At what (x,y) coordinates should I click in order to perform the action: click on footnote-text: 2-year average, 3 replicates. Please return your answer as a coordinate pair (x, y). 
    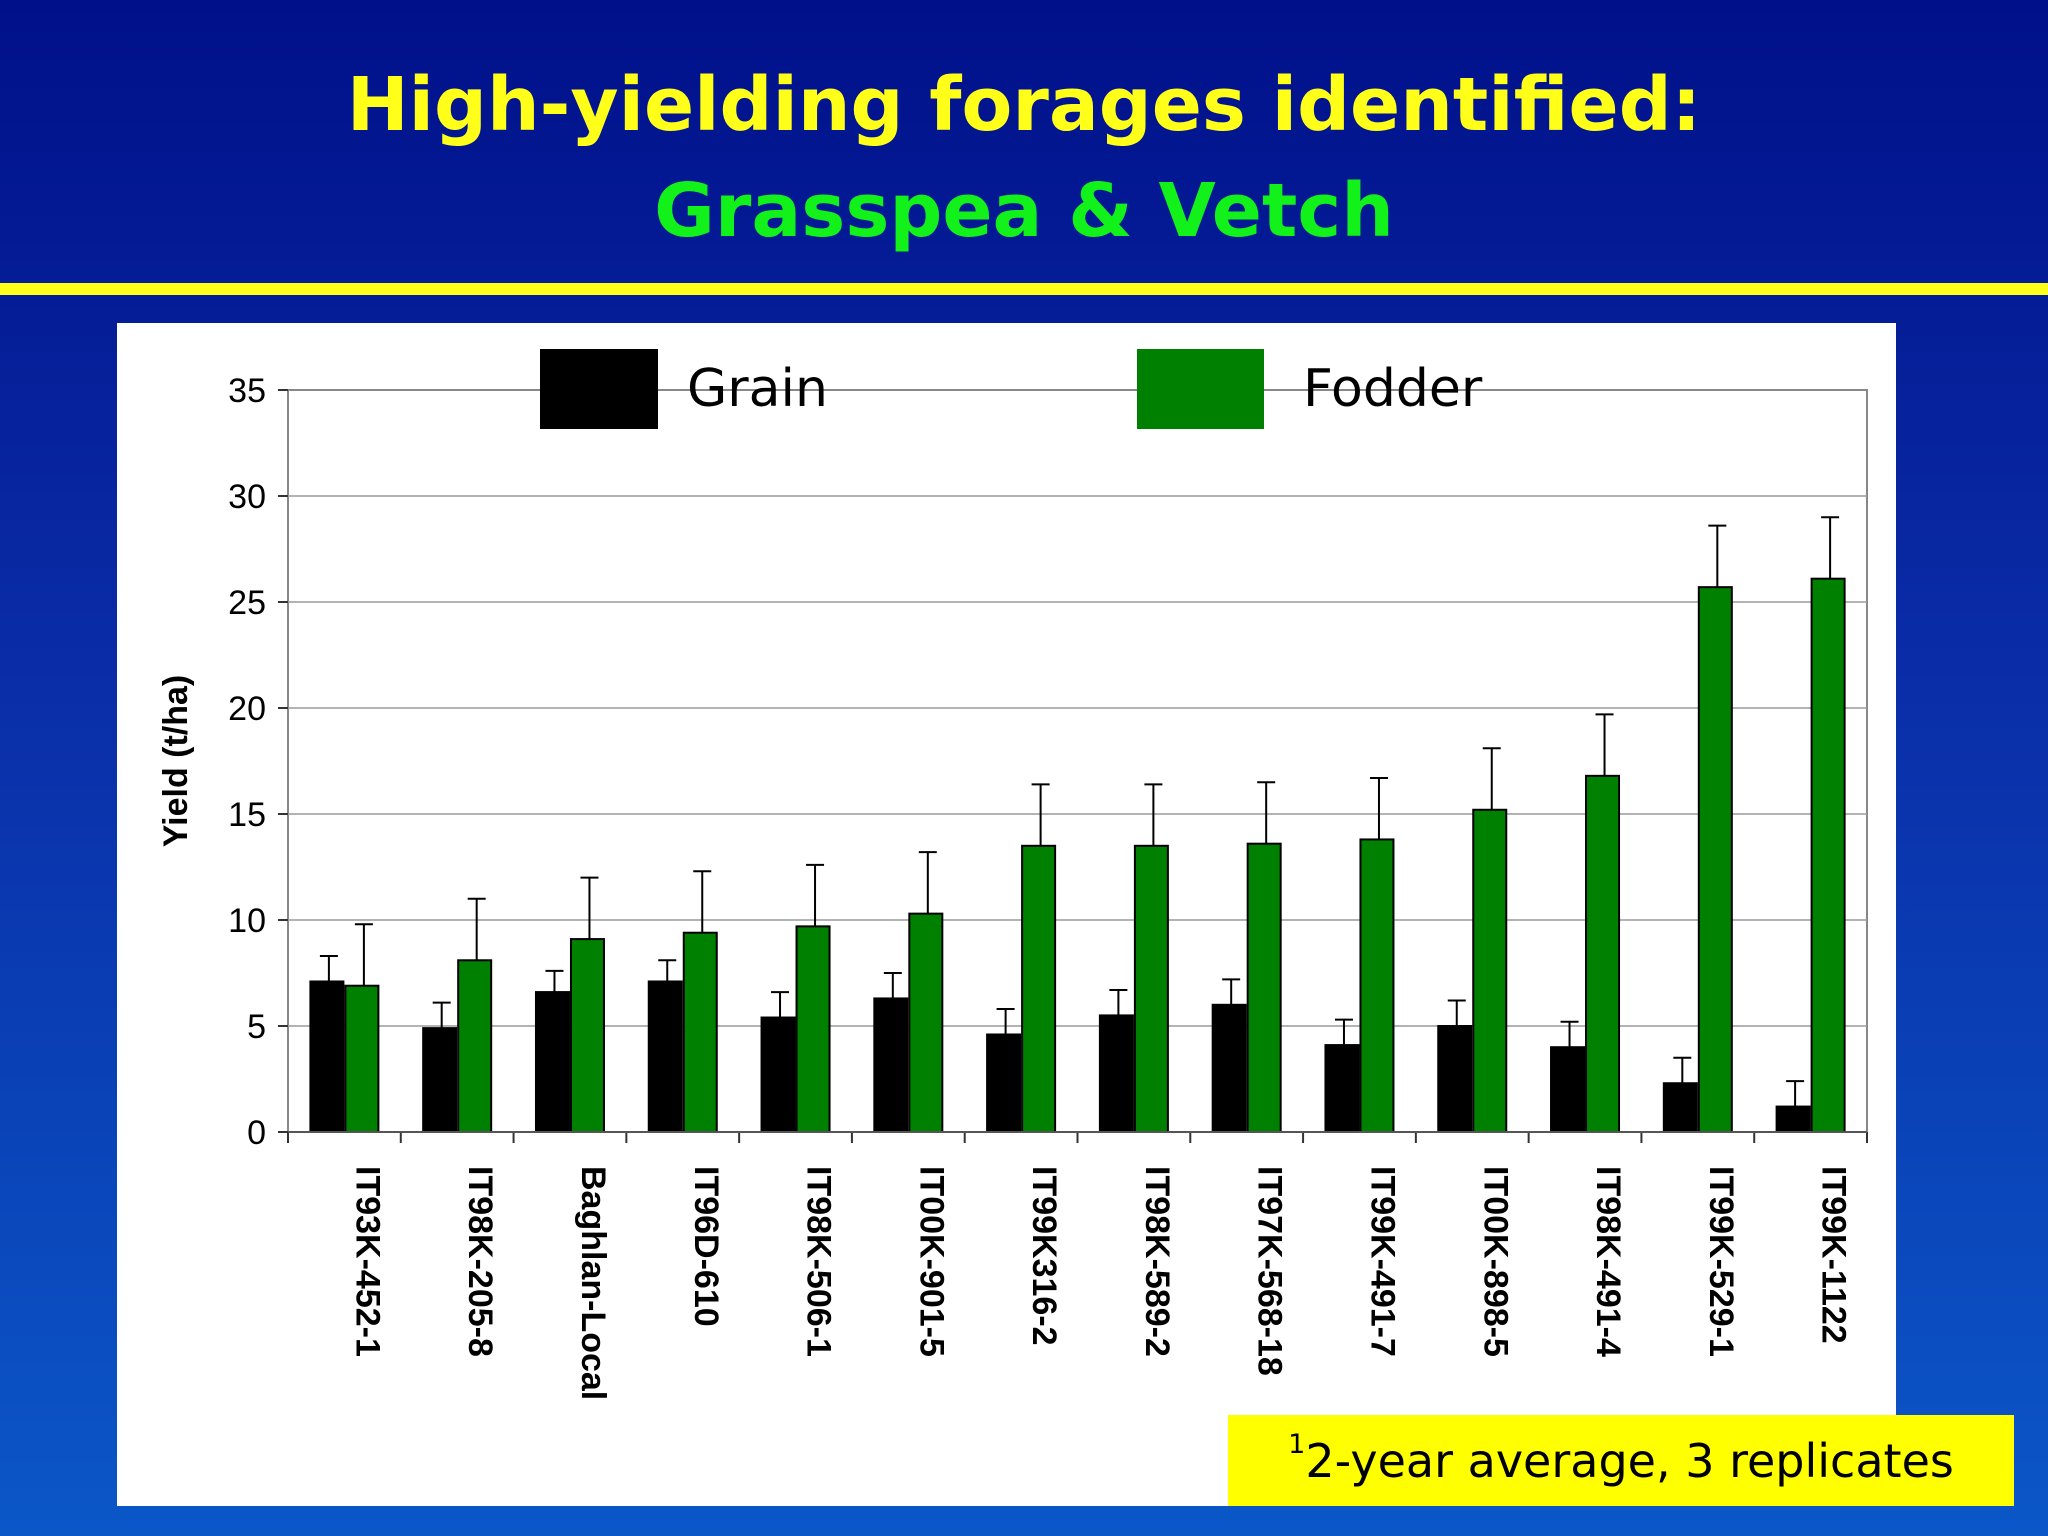
    Looking at the image, I should click on (1629, 1460).